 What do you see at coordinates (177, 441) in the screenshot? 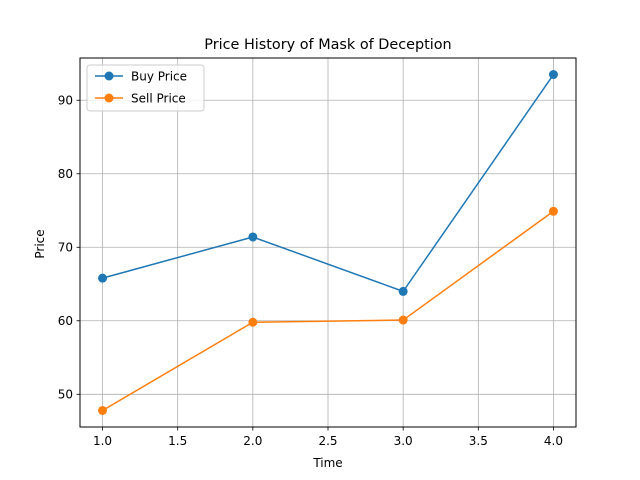
I see `x-tick-label: 1.5` at bounding box center [177, 441].